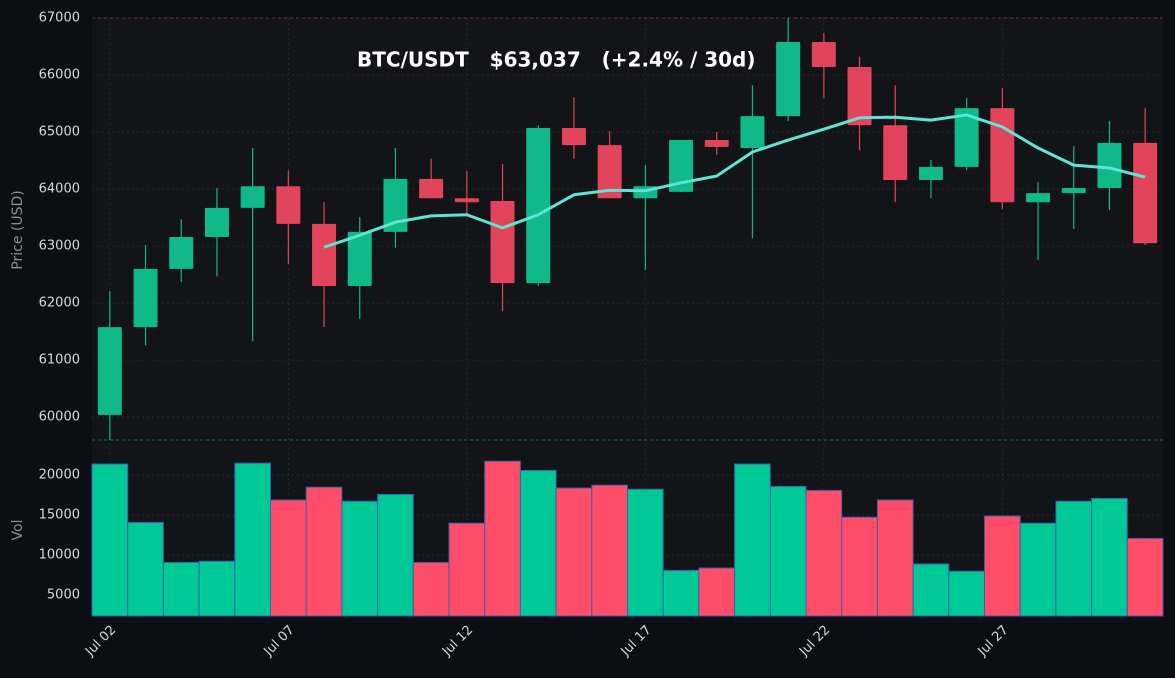 This screenshot has height=678, width=1175. I want to click on x-tick-label: Jul 07, so click(279, 641).